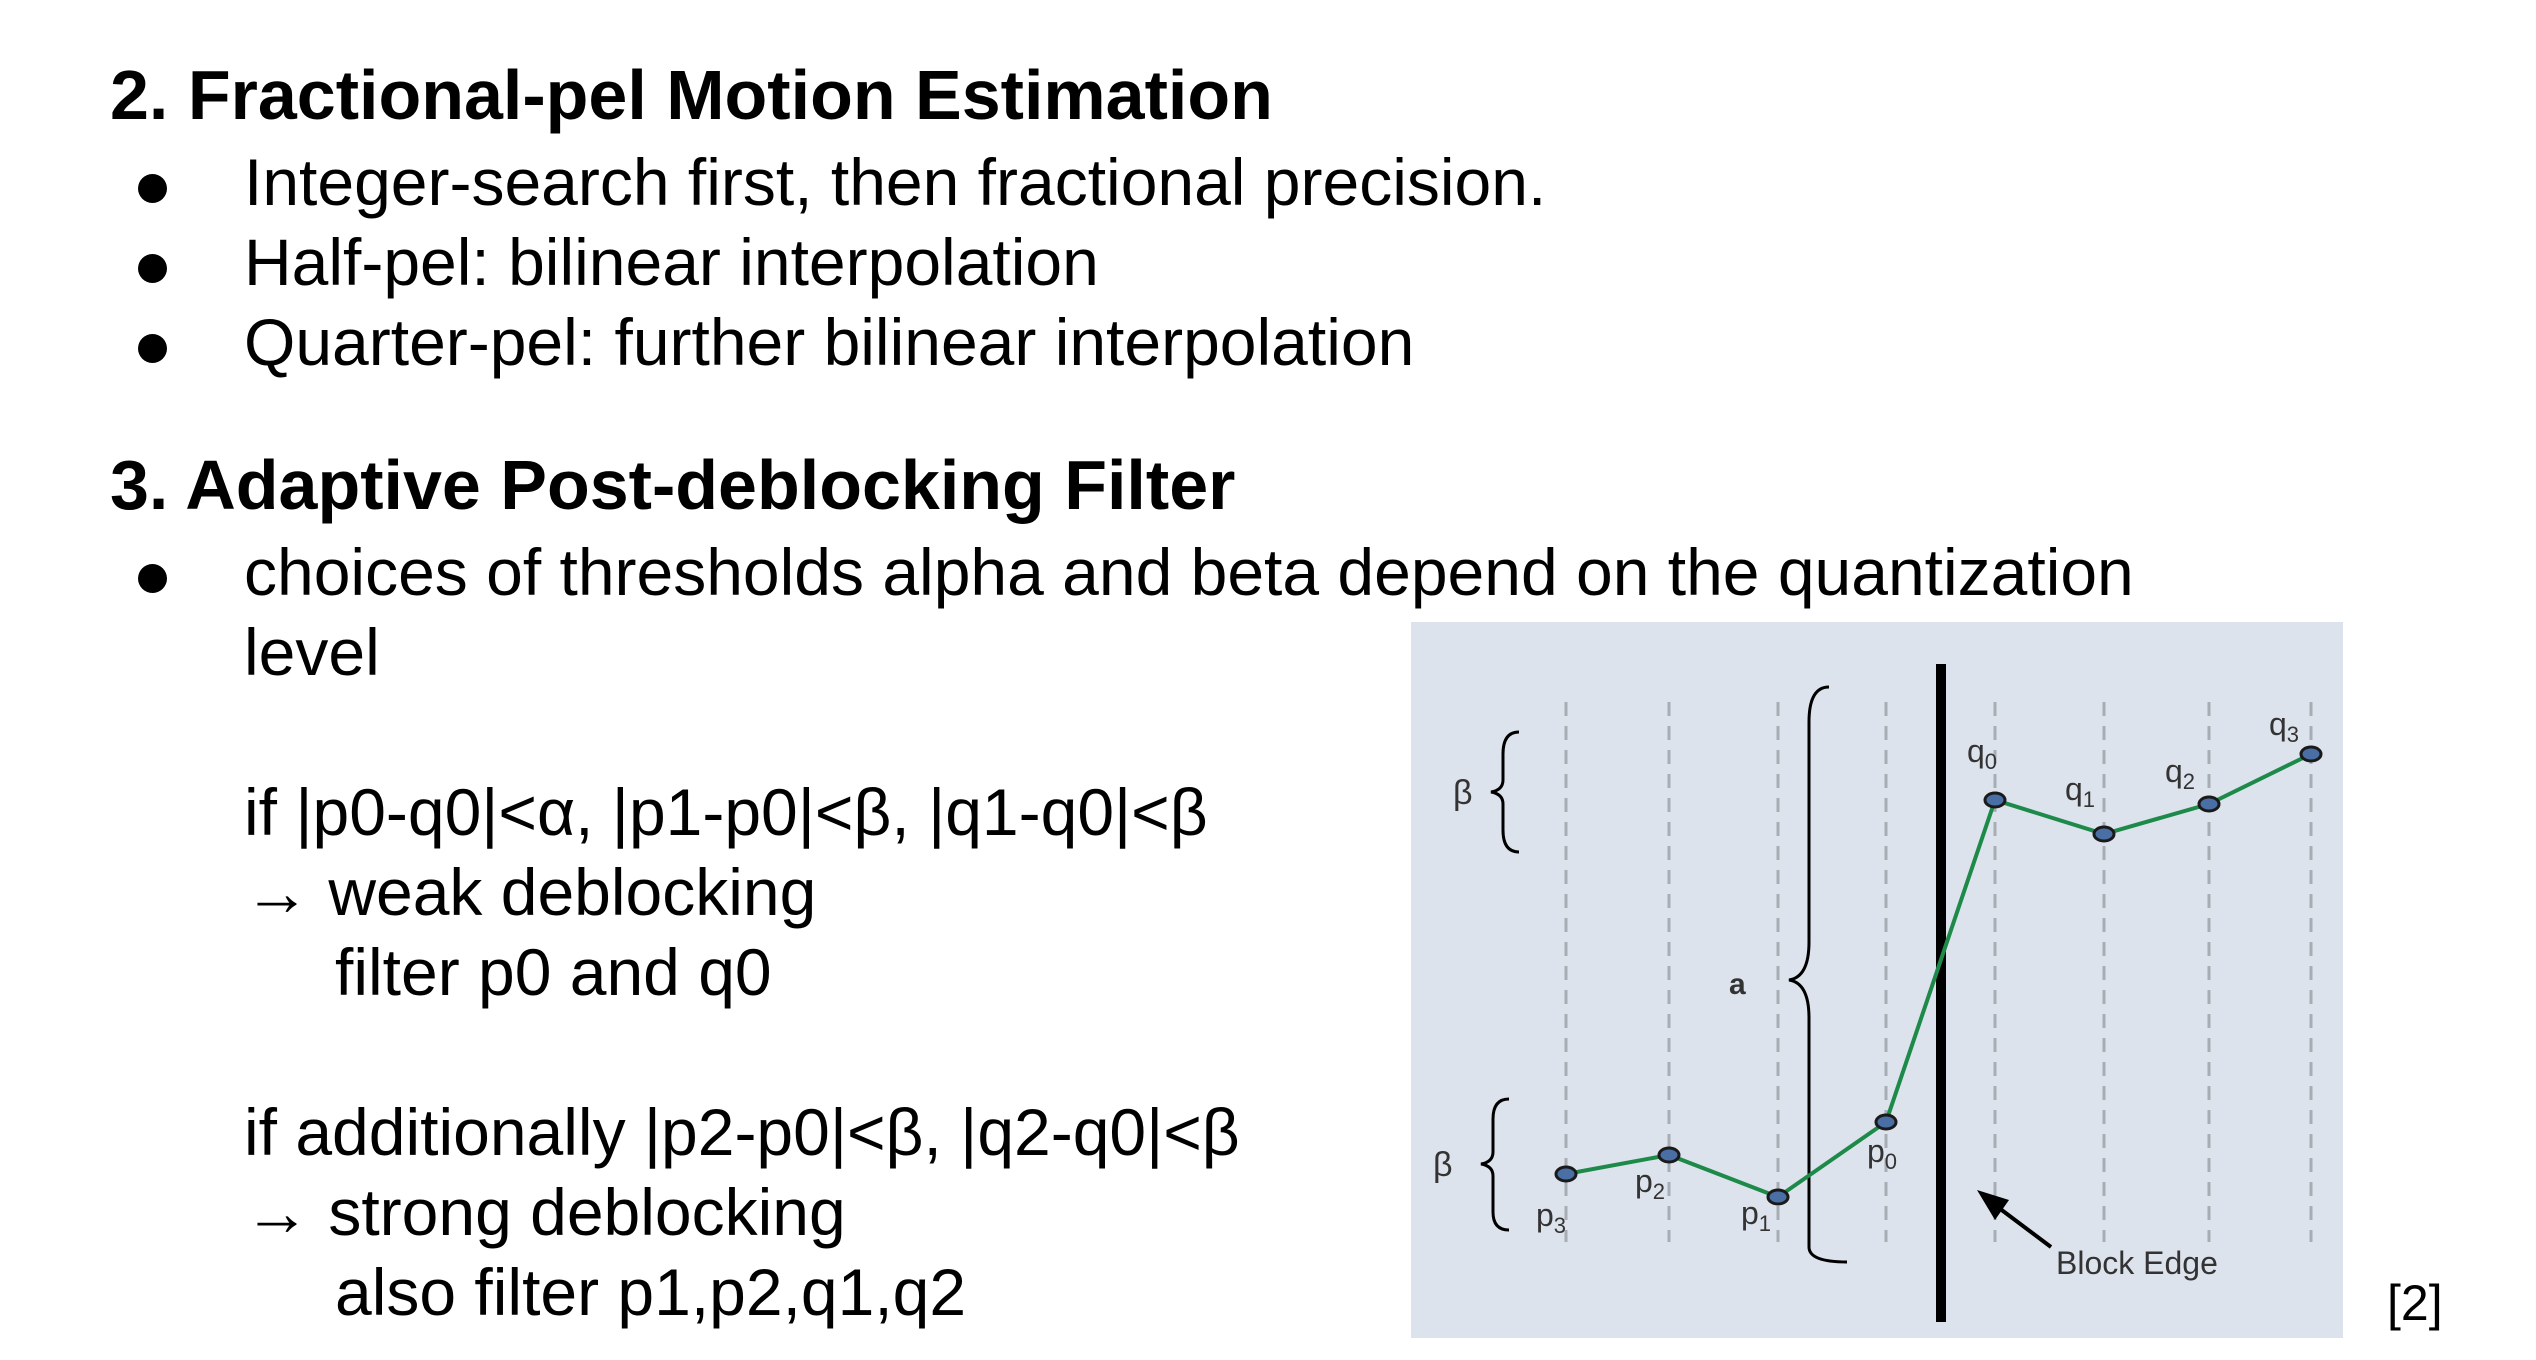  Describe the element at coordinates (726, 812) in the screenshot. I see `weak-condition: if |p0-q0|<α, |p1-p0|<β, |q1-q0|<β` at that location.